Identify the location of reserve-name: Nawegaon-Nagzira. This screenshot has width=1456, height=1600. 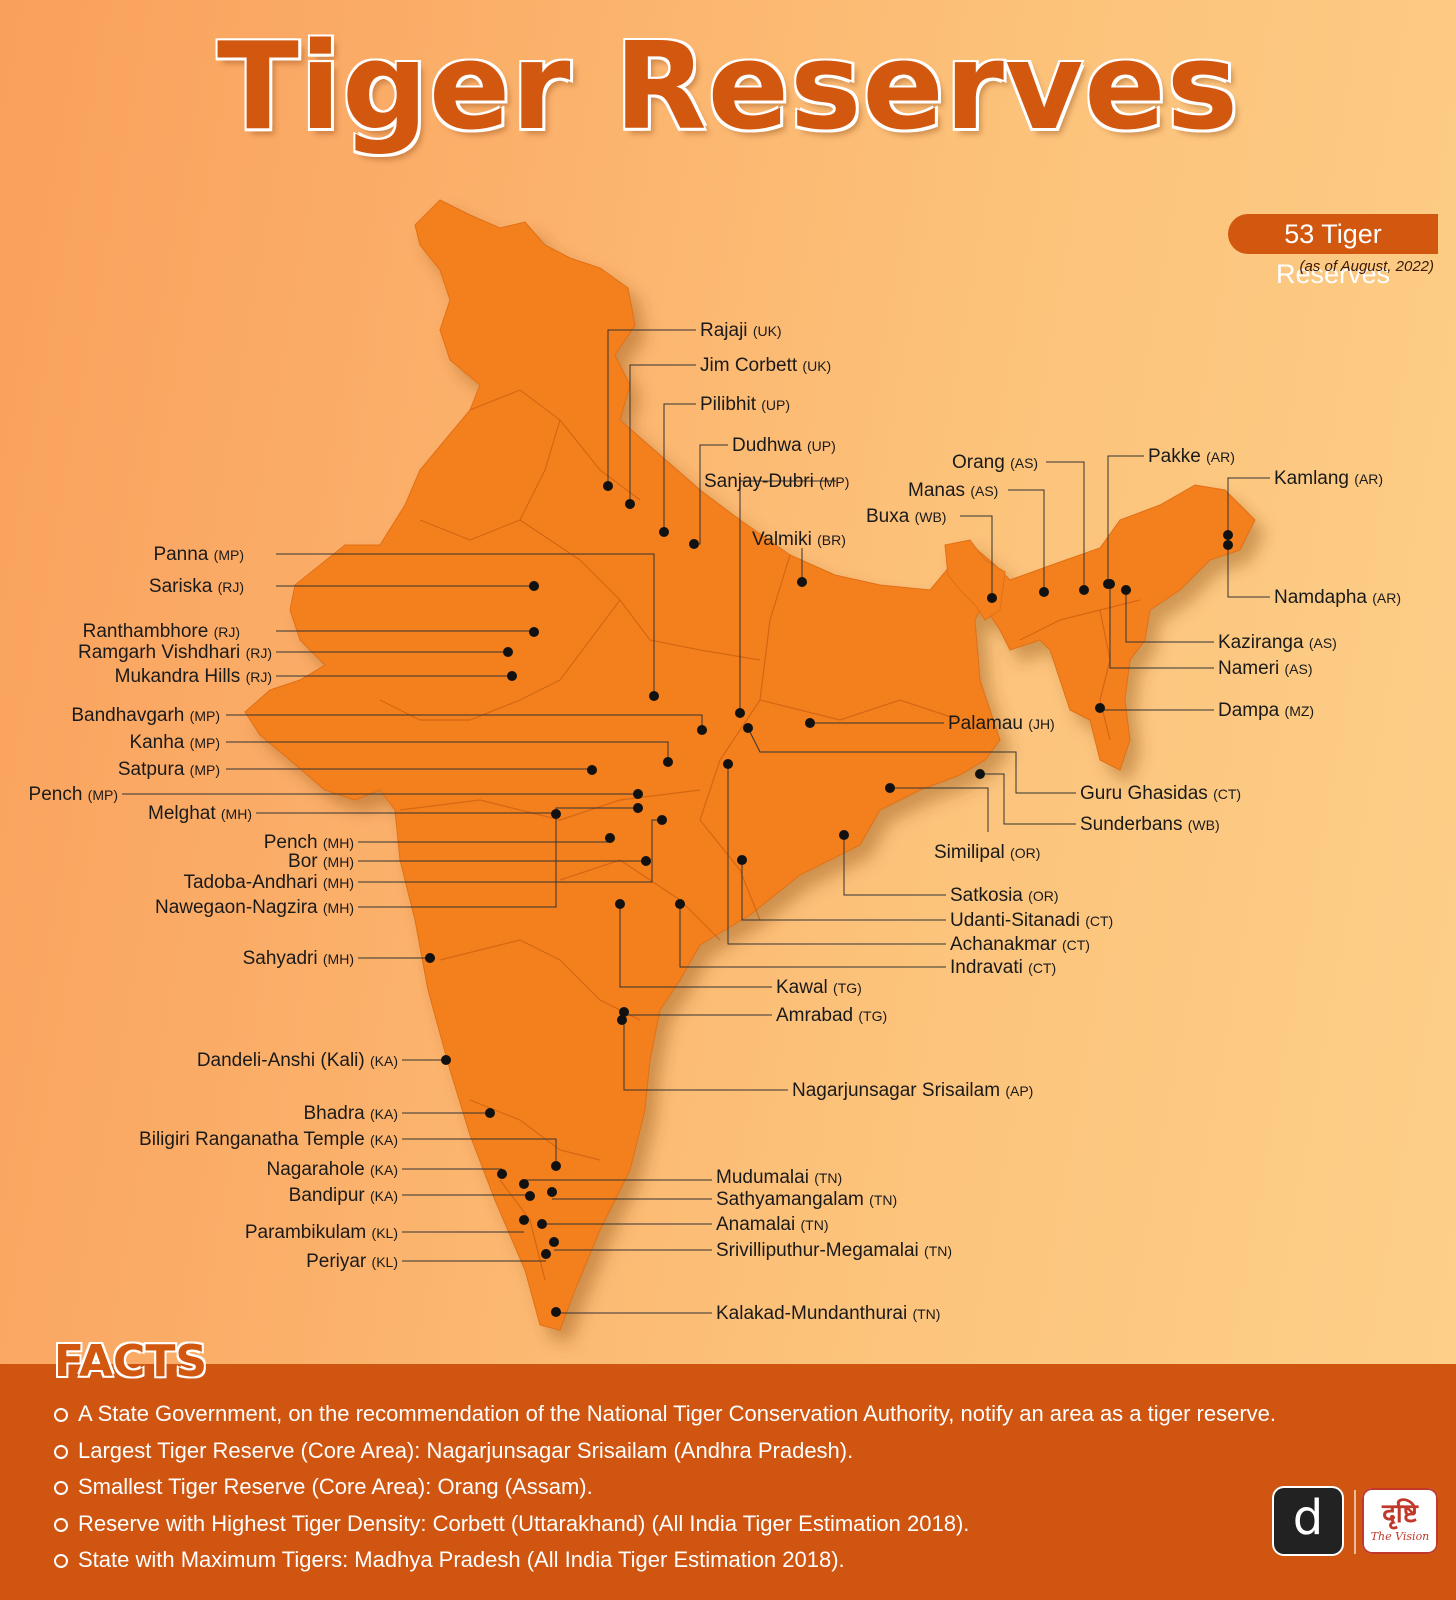
(239, 907).